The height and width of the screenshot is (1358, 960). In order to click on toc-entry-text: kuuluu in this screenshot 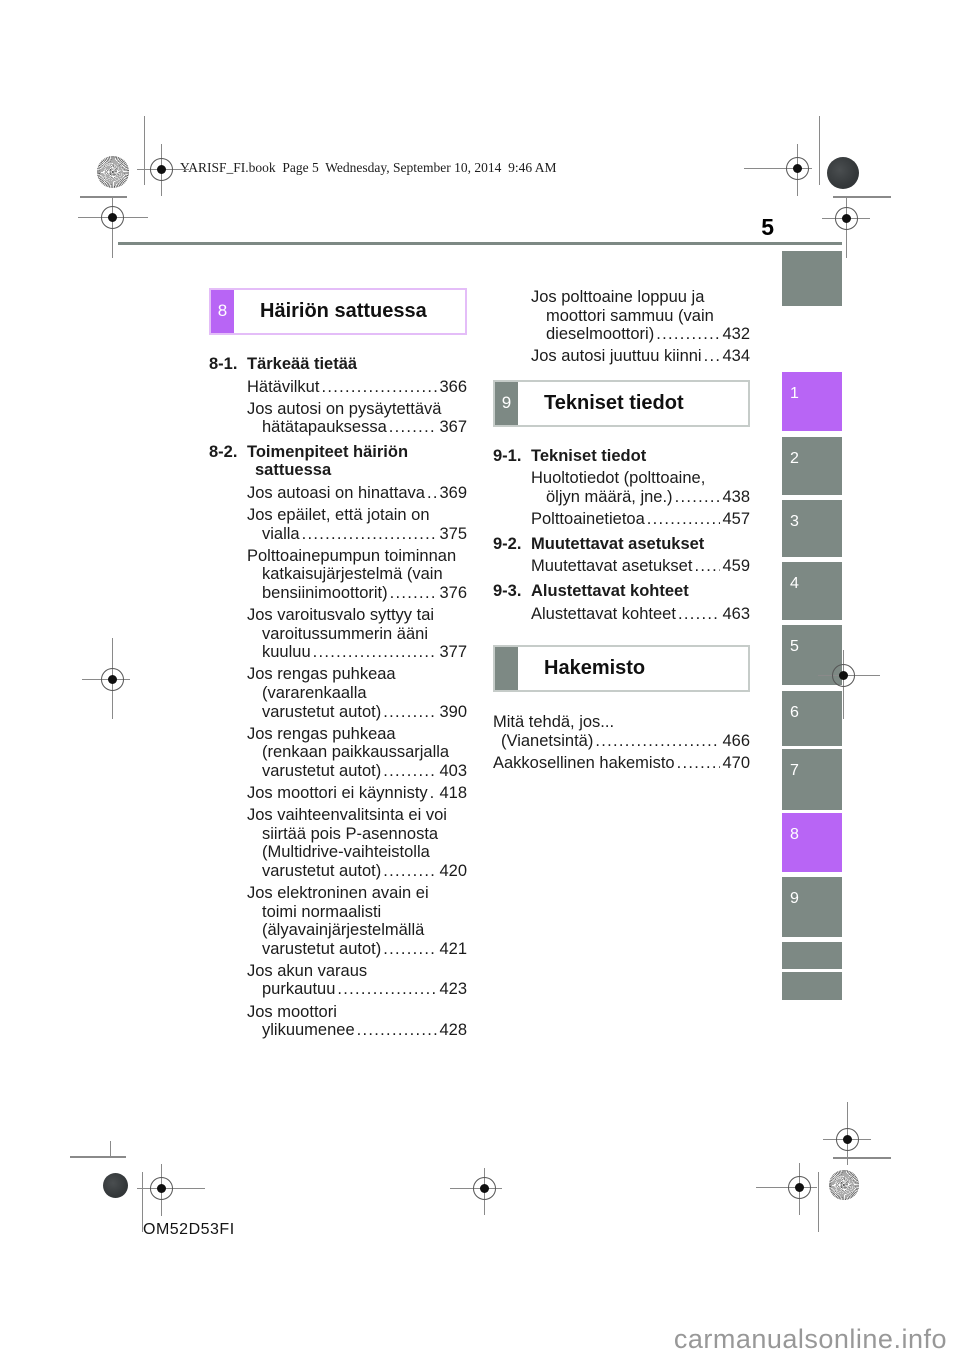, I will do `click(286, 652)`.